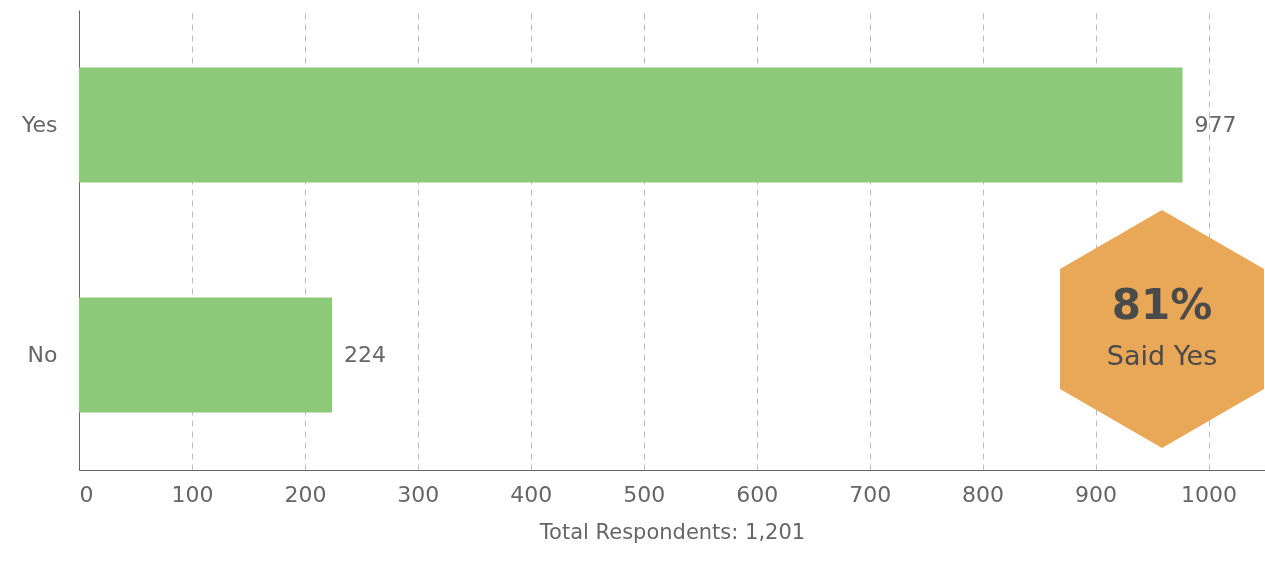  I want to click on x-tick-label: 700, so click(870, 494).